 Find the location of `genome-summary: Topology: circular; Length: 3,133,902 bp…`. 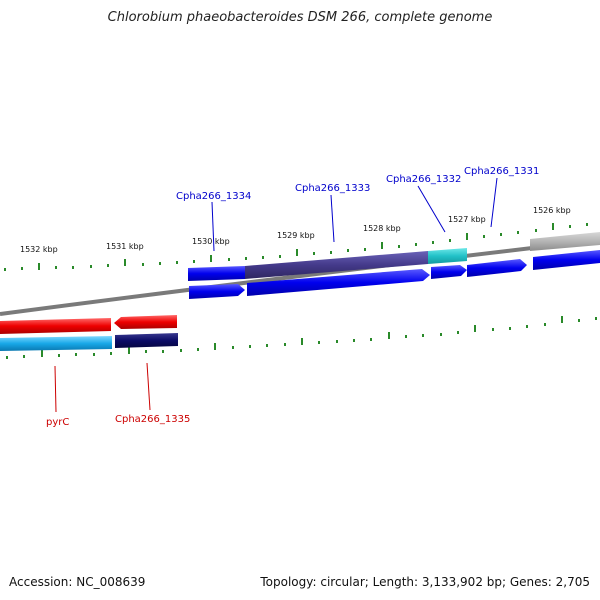

genome-summary: Topology: circular; Length: 3,133,902 bp… is located at coordinates (425, 582).